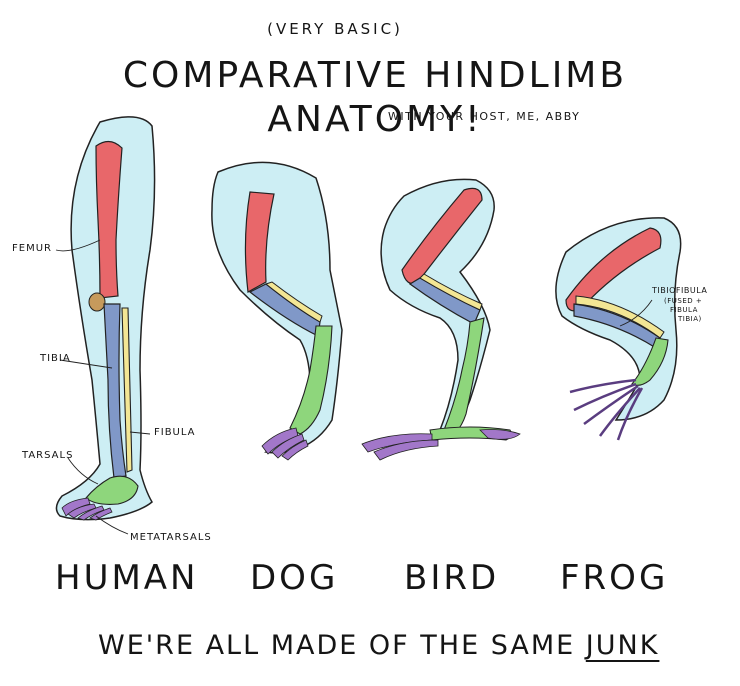 The image size is (740, 686). Describe the element at coordinates (680, 290) in the screenshot. I see `label-tibiofibula: TIBIOFIBULA` at that location.